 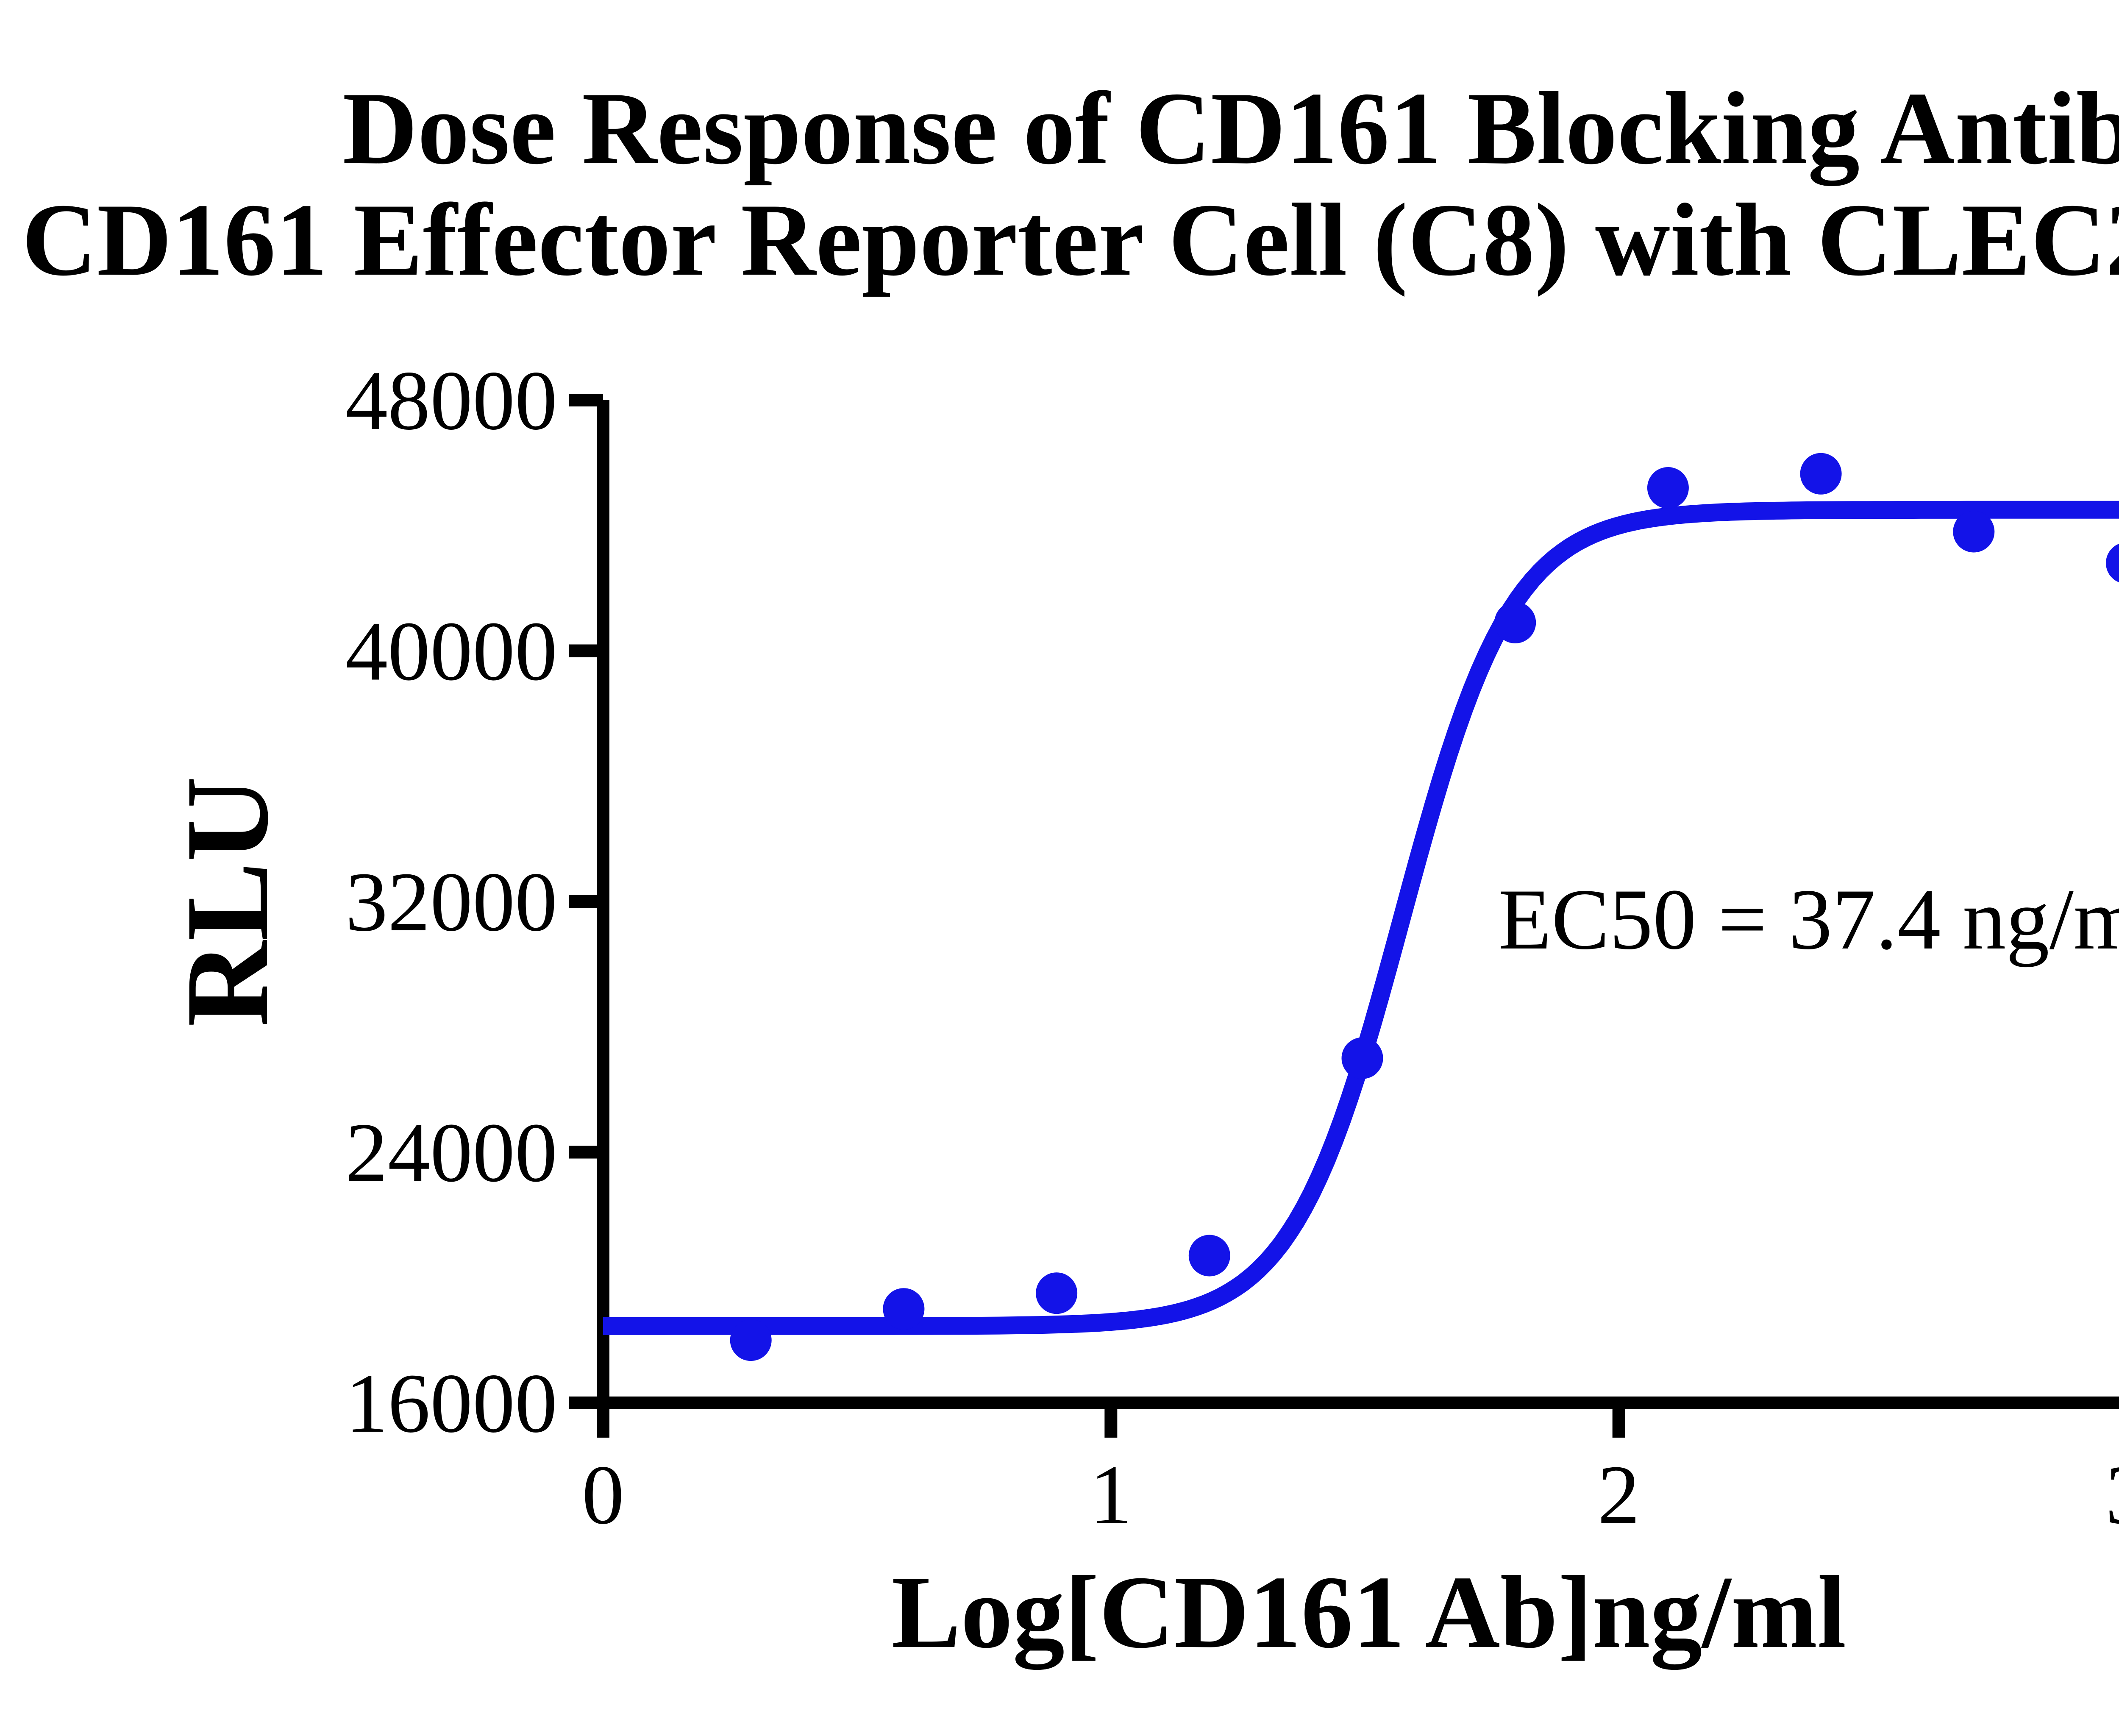 I want to click on x-tick-label: 3, so click(x=2112, y=1495).